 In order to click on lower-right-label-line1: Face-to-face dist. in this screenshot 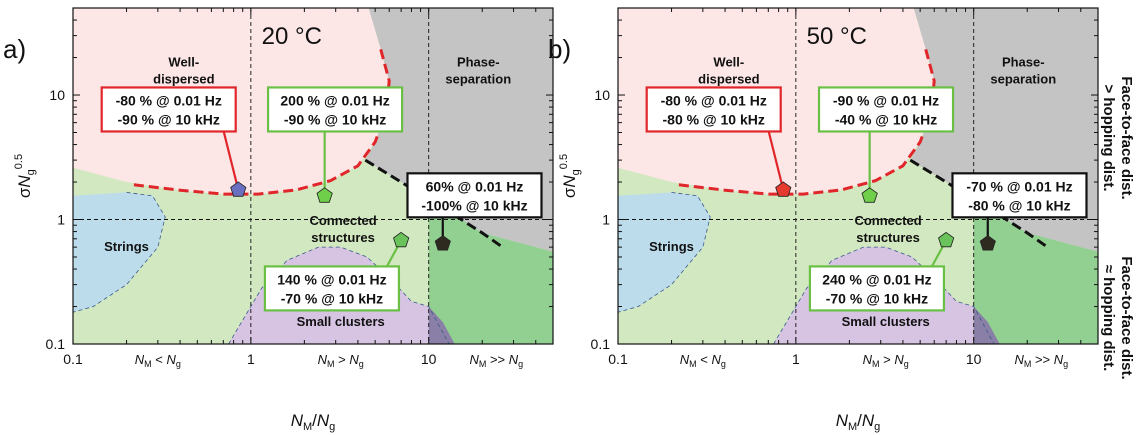, I will do `click(1126, 317)`.